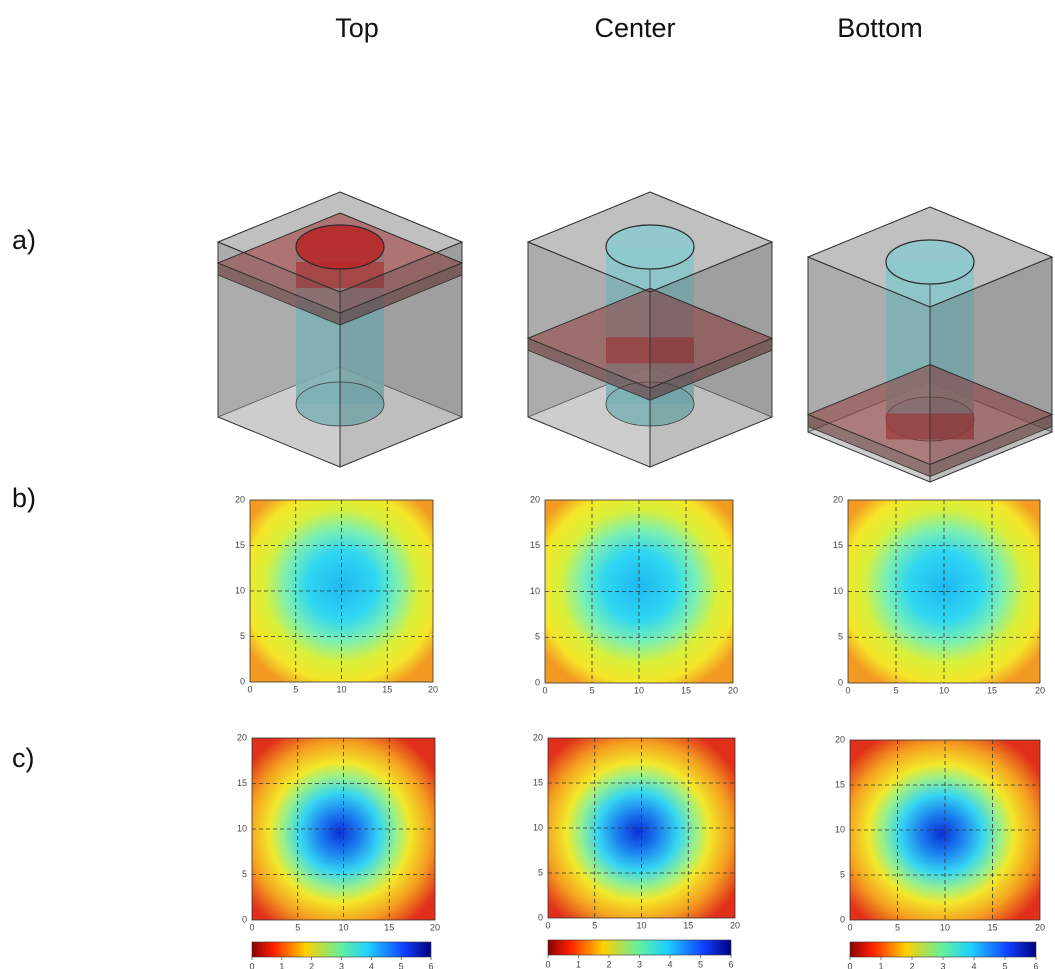 Image resolution: width=1055 pixels, height=969 pixels. I want to click on column-header: Center, so click(634, 28).